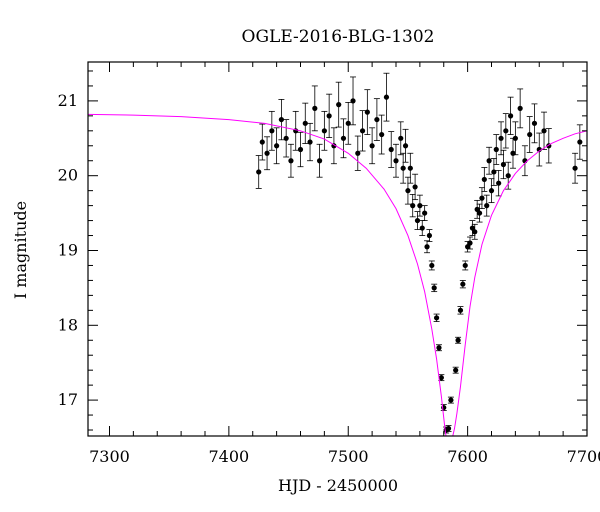 Image resolution: width=600 pixels, height=512 pixels. What do you see at coordinates (583, 456) in the screenshot?
I see `x-tick-label: 7700` at bounding box center [583, 456].